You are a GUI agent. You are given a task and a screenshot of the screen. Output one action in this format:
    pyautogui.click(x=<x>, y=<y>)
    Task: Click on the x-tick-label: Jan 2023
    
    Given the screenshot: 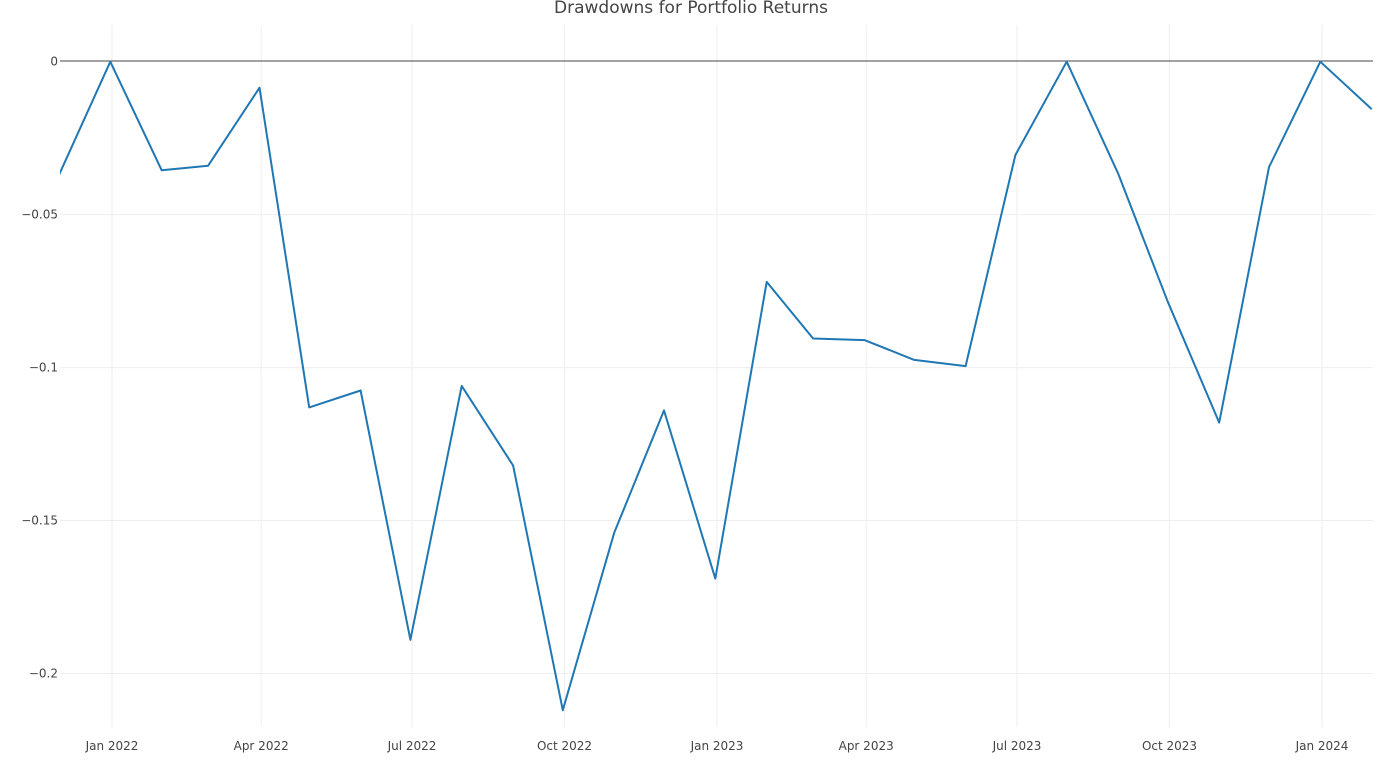 What is the action you would take?
    pyautogui.click(x=717, y=746)
    